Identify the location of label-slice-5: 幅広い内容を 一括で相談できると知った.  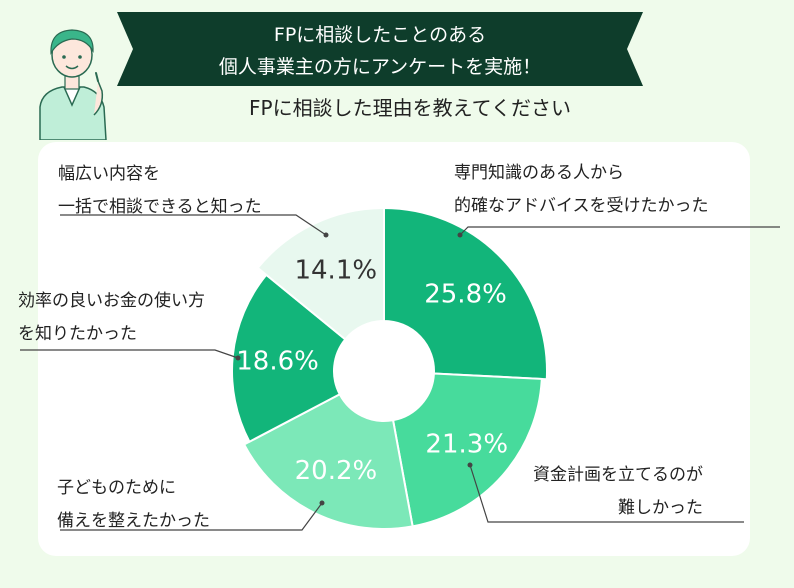
(160, 191).